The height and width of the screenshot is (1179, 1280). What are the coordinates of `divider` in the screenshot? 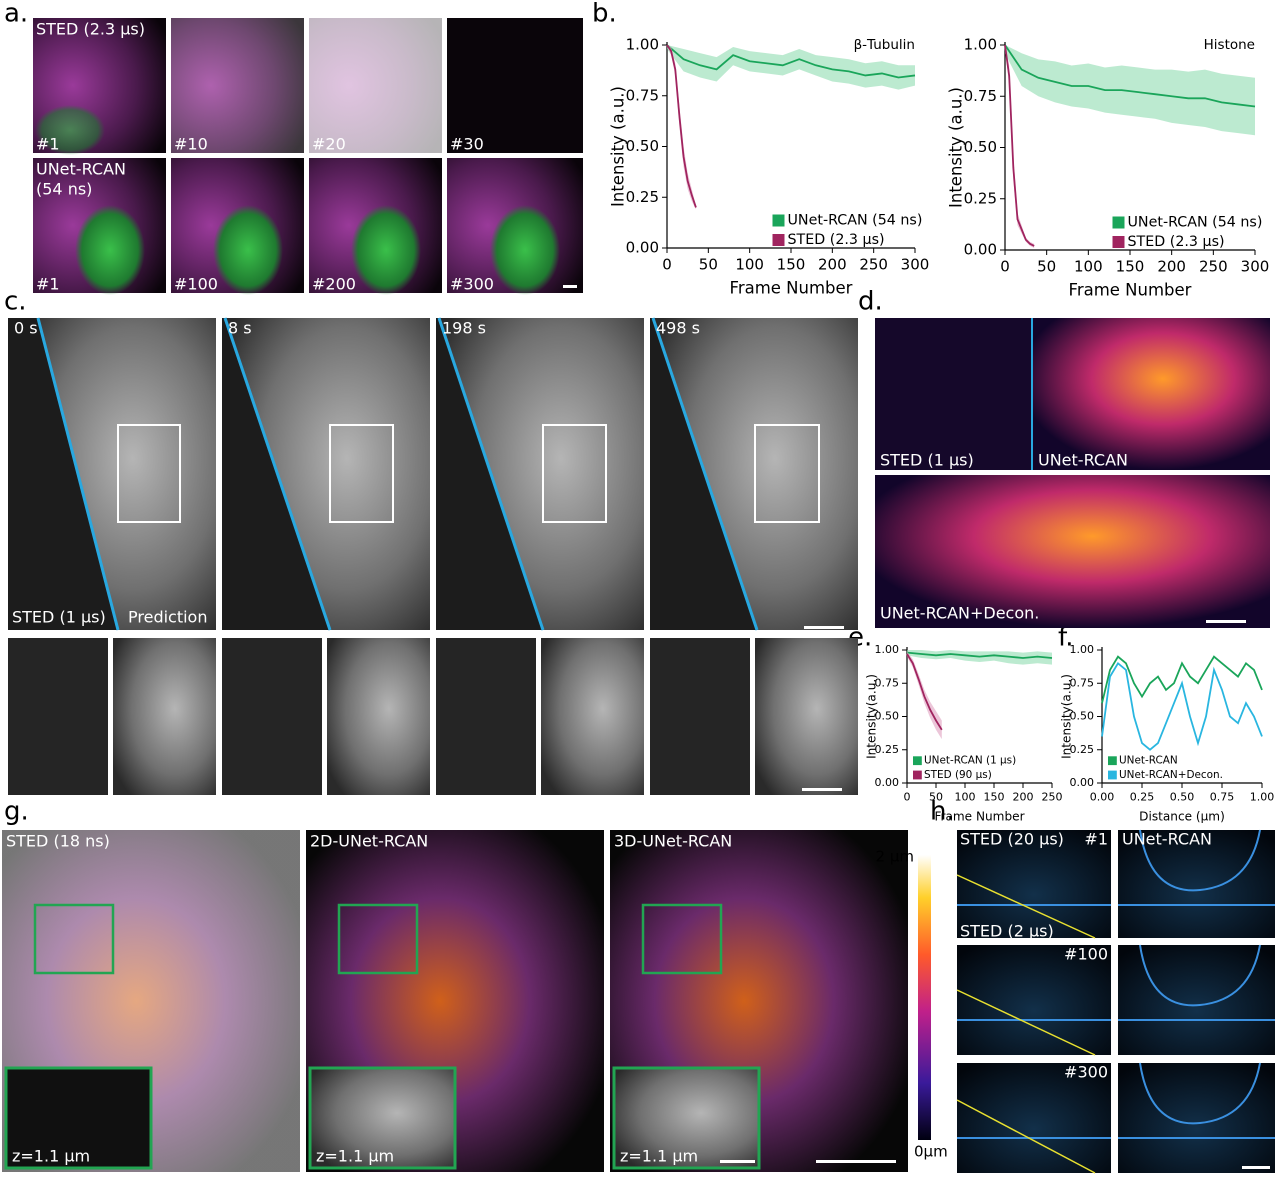 It's located at (1026, 1024).